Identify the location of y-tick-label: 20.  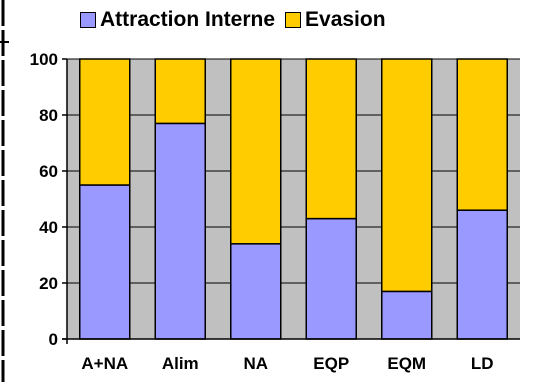
(48, 283).